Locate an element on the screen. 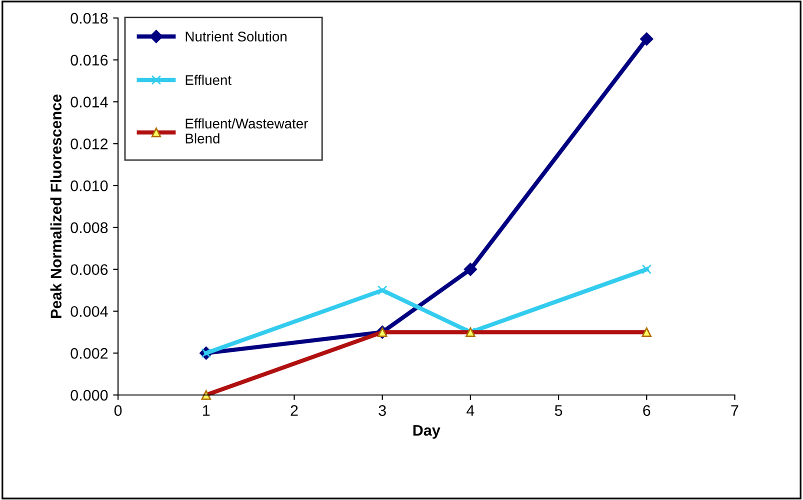 The height and width of the screenshot is (500, 803). y-axis-title: Peak Normalized Fluorescence is located at coordinates (56, 206).